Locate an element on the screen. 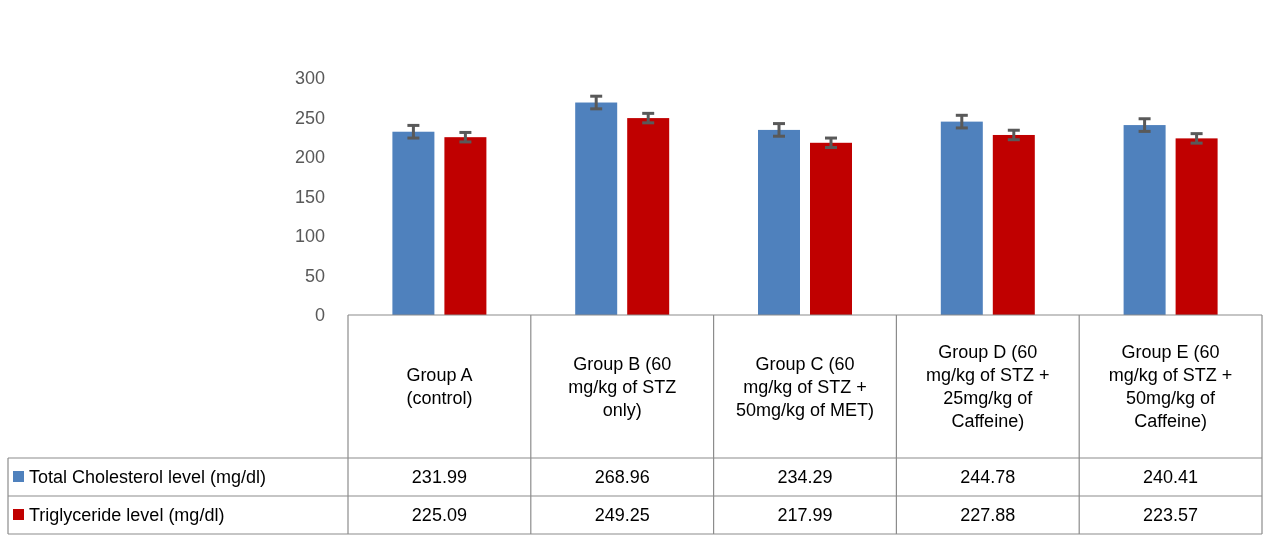 Image resolution: width=1265 pixels, height=546 pixels. y-tick-label: 250 is located at coordinates (309, 117).